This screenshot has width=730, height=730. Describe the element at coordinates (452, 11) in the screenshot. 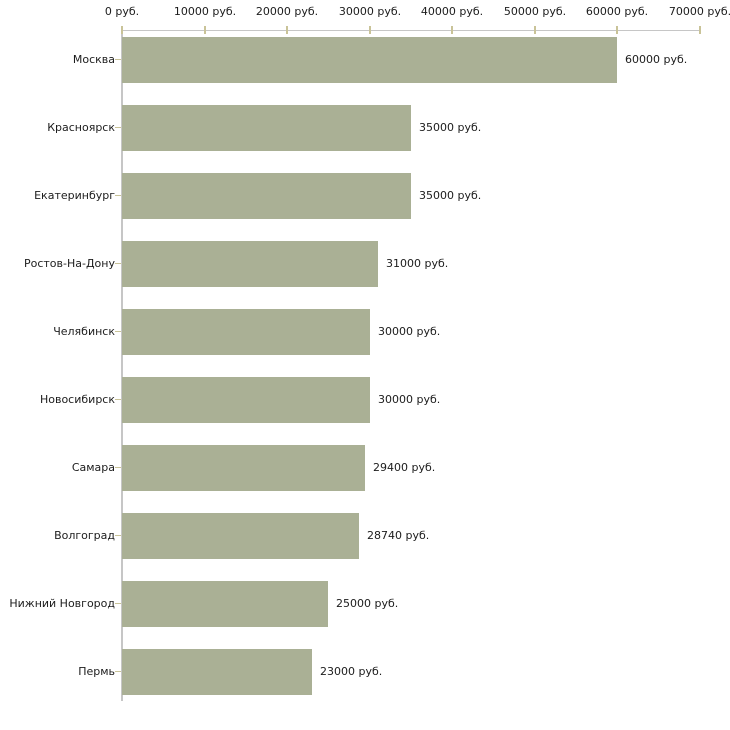

I see `x-axis-tick-label: 40000 руб.` at that location.